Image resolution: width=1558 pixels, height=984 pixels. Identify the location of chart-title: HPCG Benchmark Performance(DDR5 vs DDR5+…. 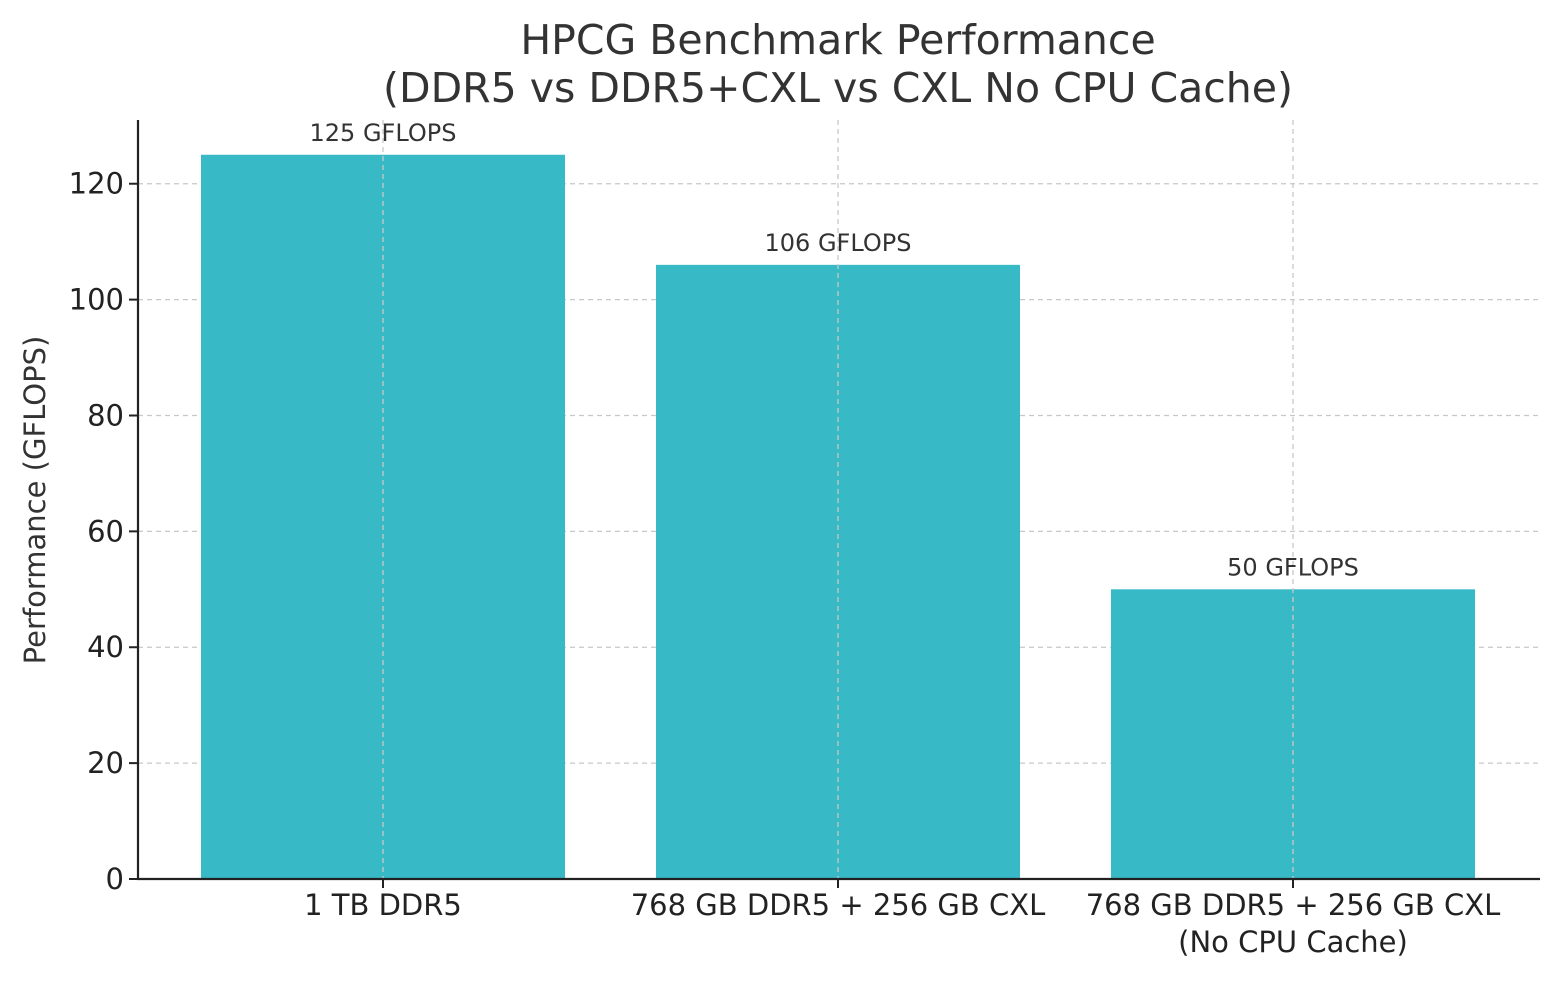
(838, 64).